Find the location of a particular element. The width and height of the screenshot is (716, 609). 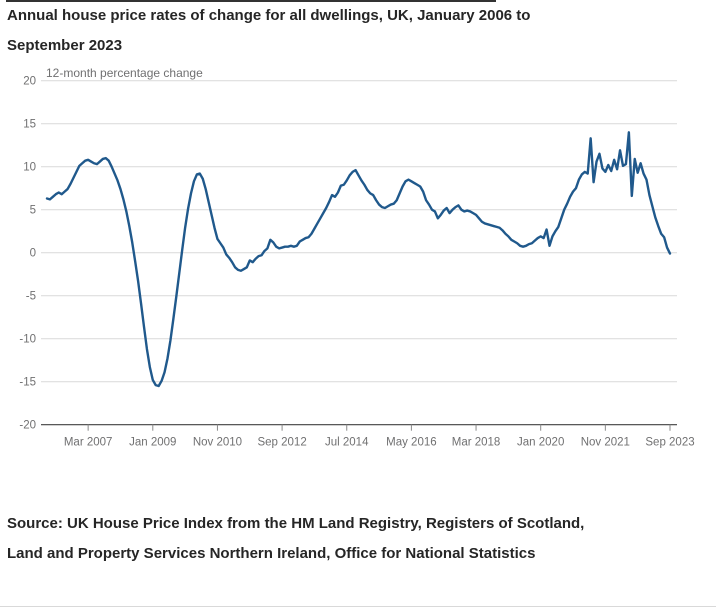

cropped-text-artifact is located at coordinates (251, 1).